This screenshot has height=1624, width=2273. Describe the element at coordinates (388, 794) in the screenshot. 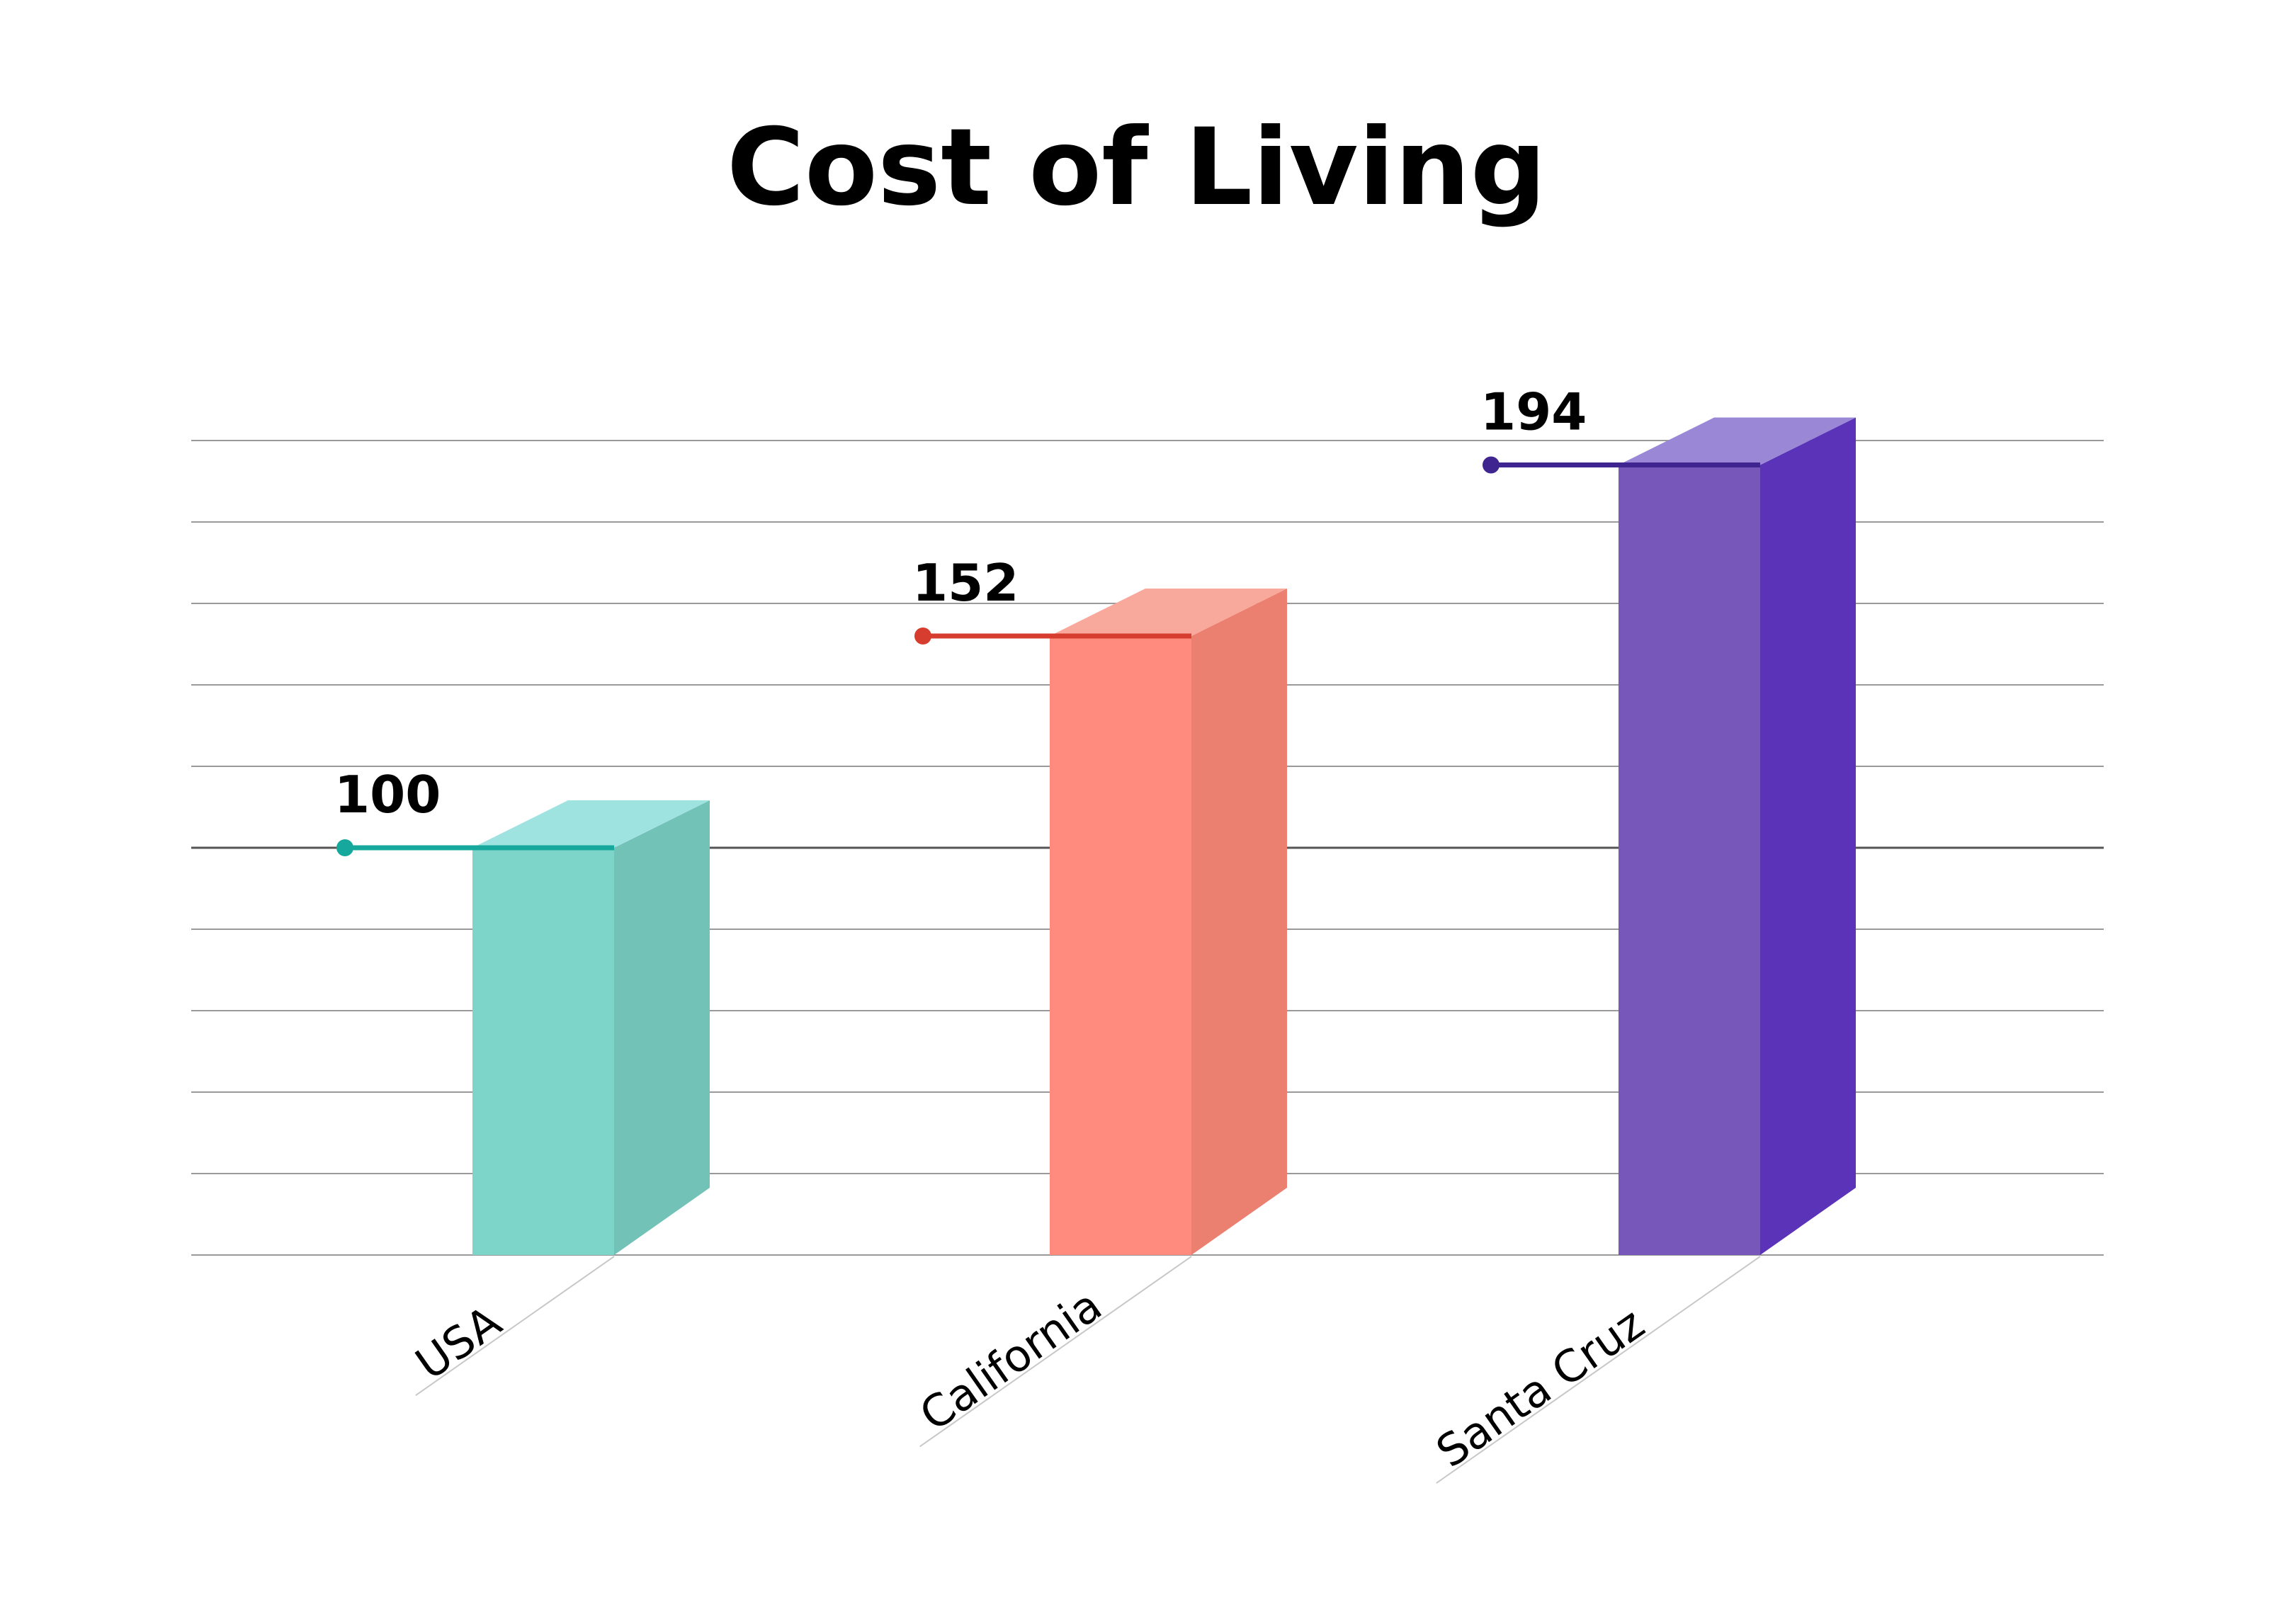

I see `value-label: 100` at that location.